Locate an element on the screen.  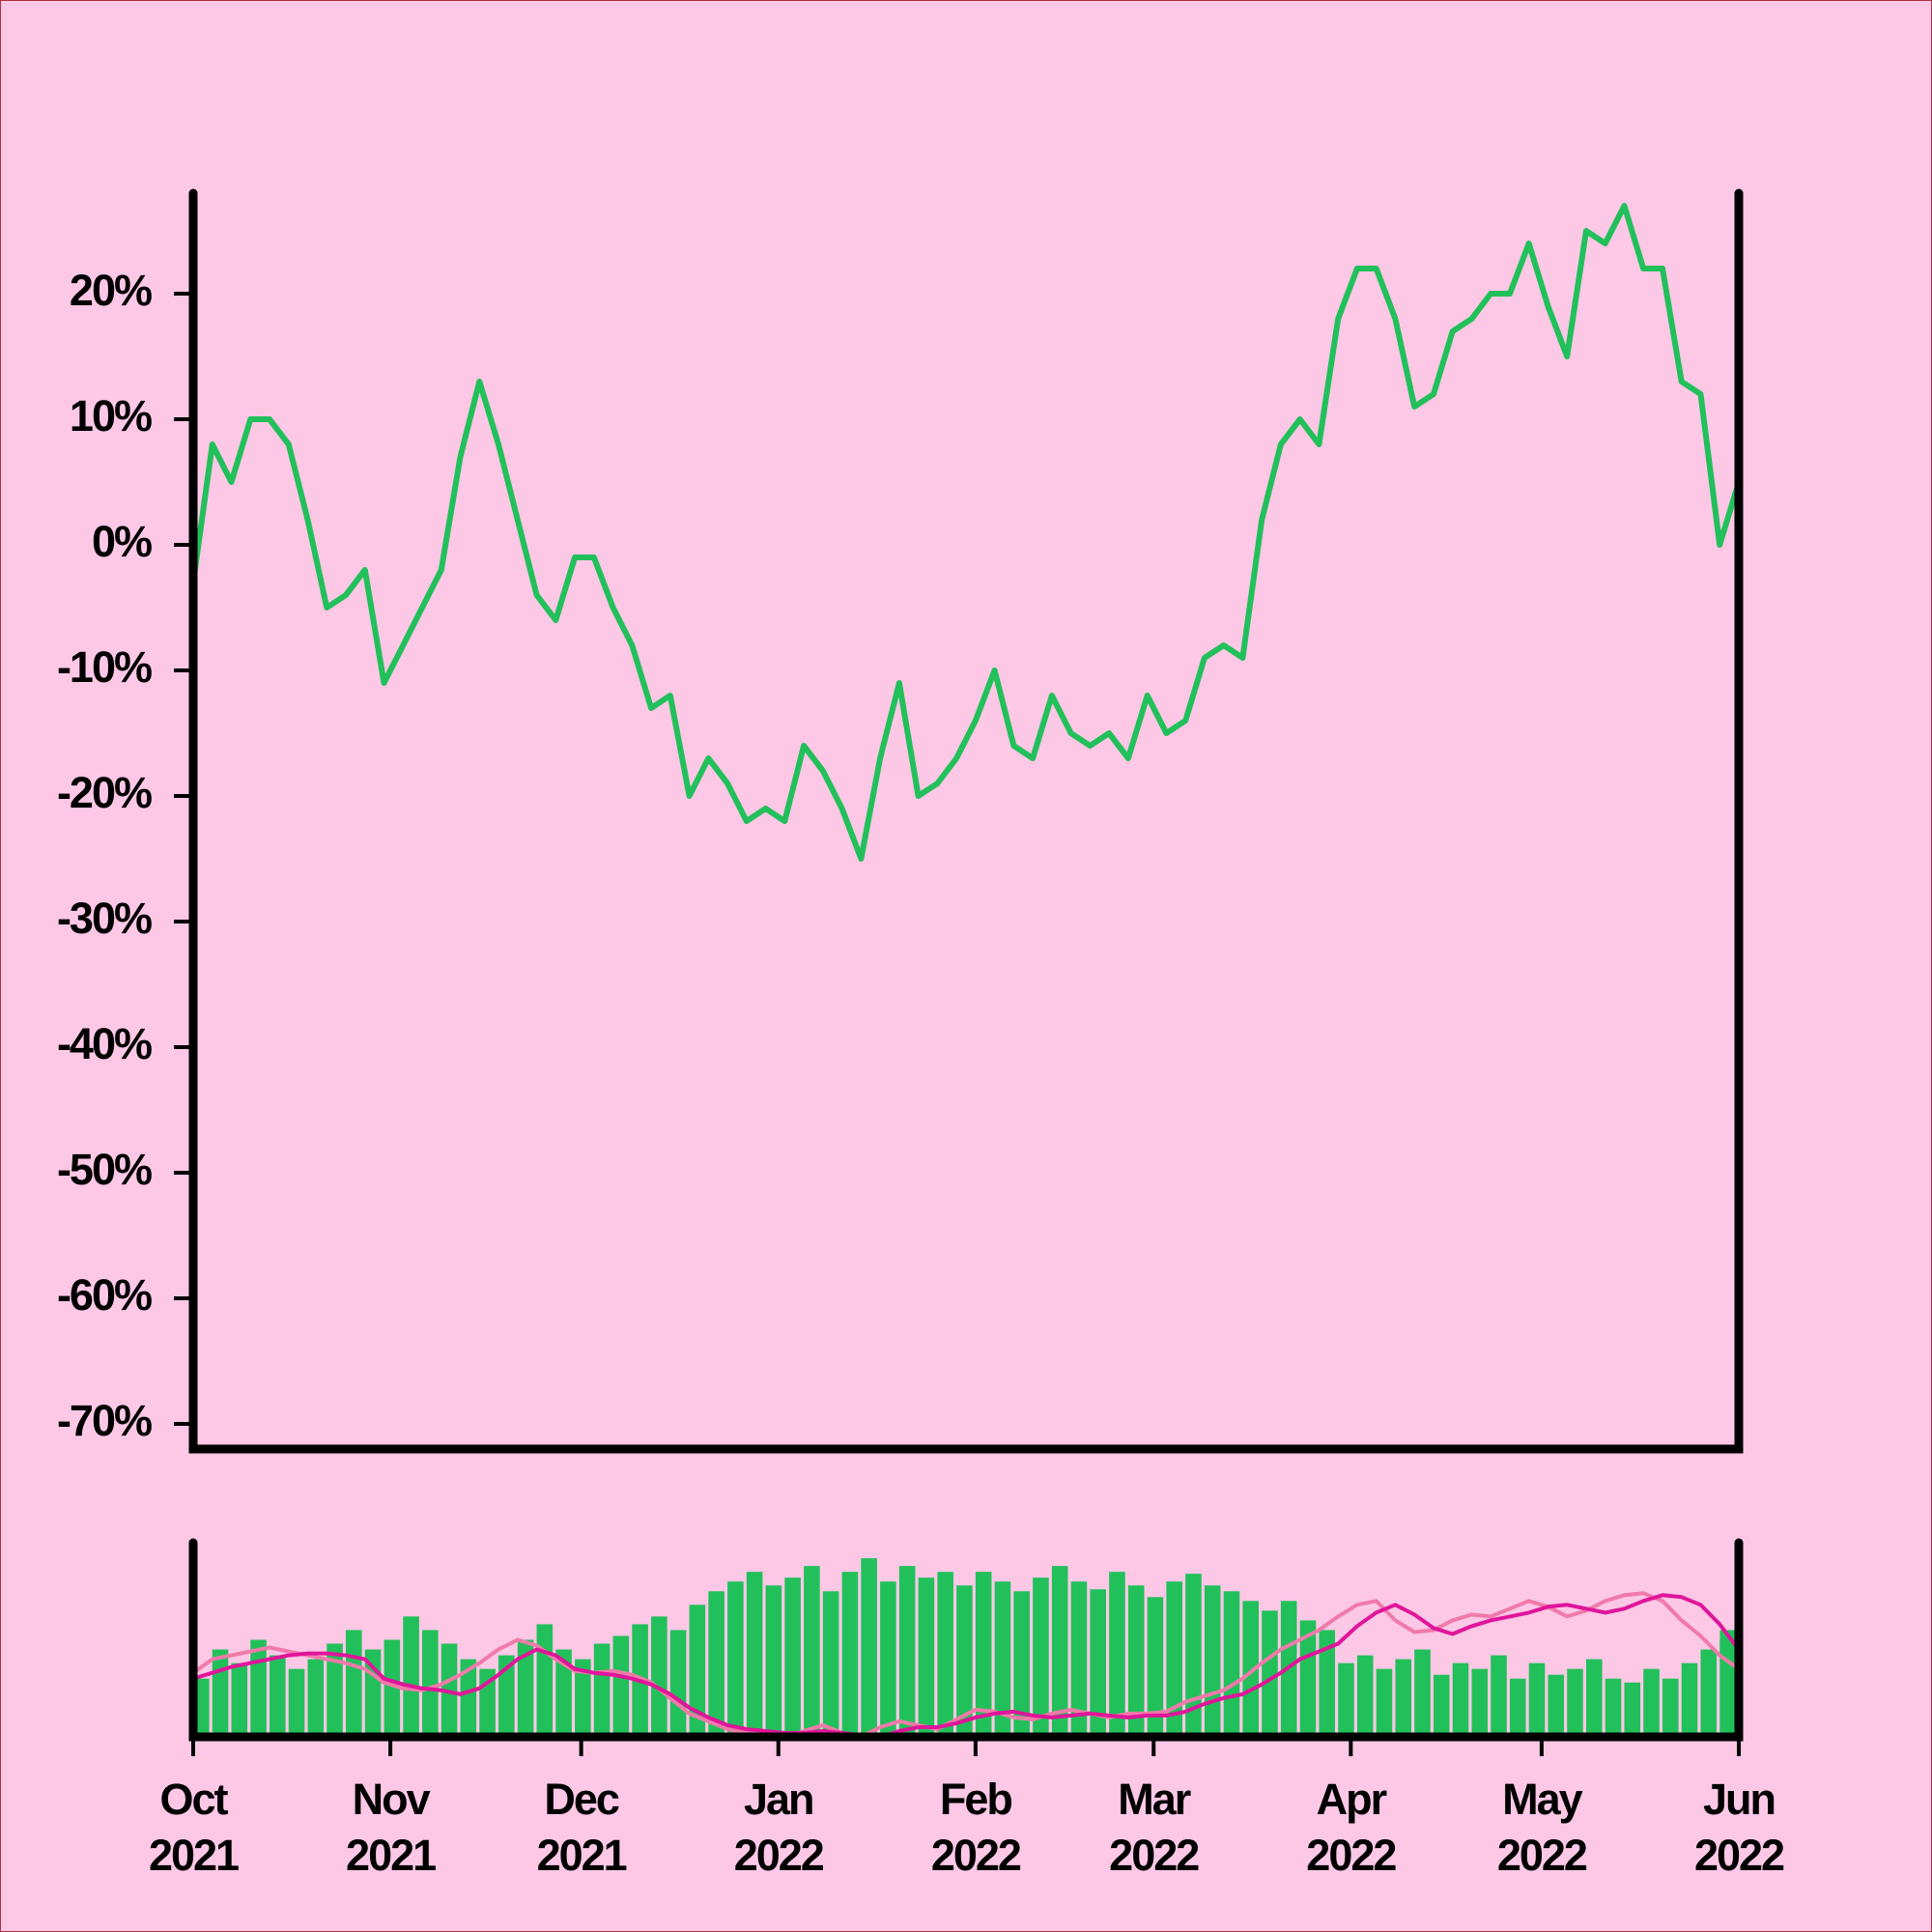
x-tick-label: Feb 2022 is located at coordinates (976, 1827).